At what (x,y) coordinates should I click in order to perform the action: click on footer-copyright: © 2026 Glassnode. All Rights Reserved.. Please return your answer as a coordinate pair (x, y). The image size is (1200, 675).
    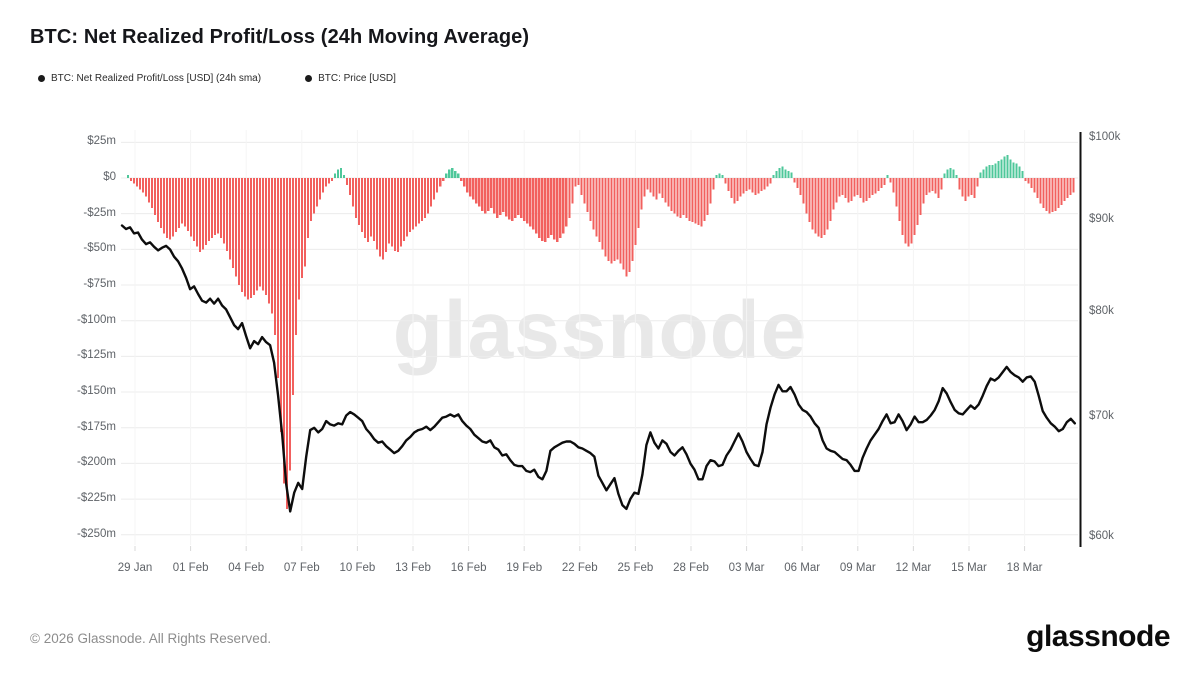
    Looking at the image, I should click on (151, 638).